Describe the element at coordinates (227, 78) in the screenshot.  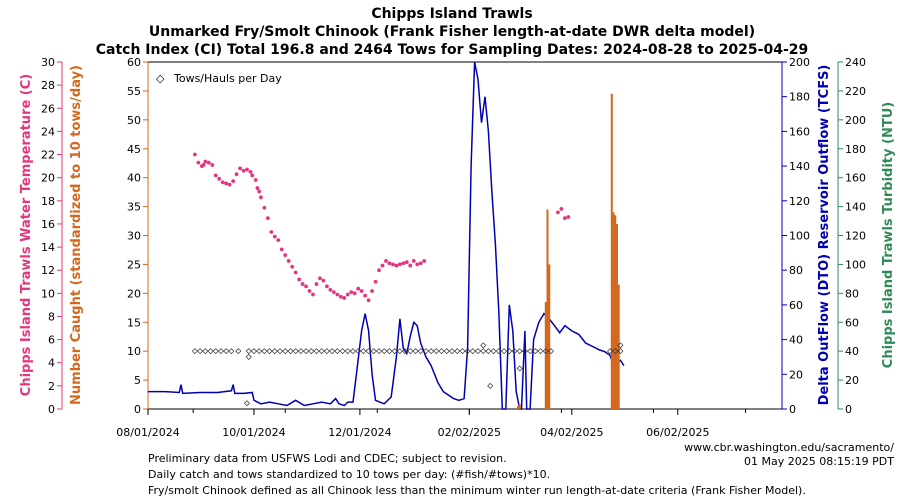
I see `legend-label: Tows/Hauls per Day` at that location.